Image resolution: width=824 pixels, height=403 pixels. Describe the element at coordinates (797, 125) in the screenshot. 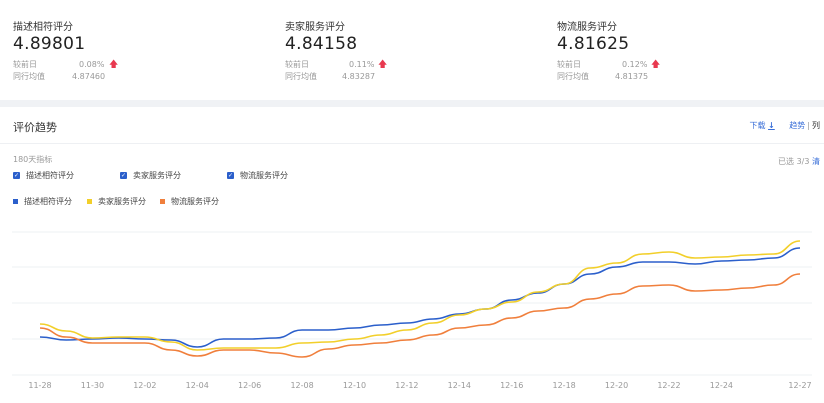

I see `view-trend-toggle: 趋势` at that location.